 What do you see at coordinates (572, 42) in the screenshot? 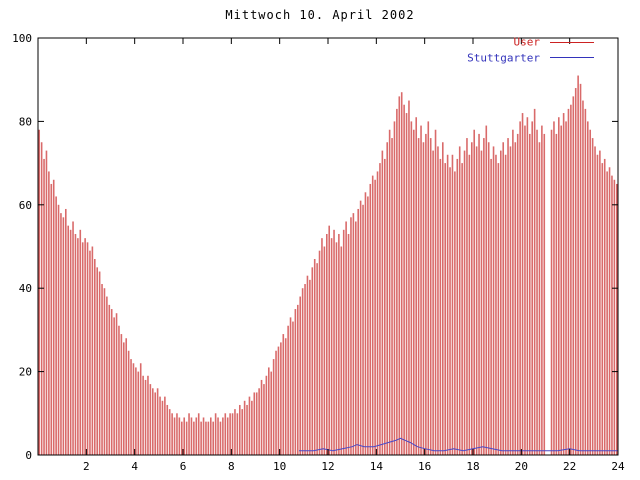
I see `legend-user-line-swatch` at bounding box center [572, 42].